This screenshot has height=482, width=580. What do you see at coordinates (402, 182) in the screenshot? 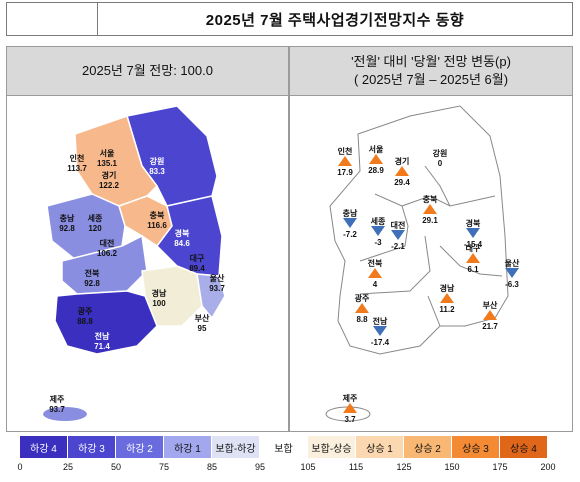
I see `region-change-value: 29.4` at bounding box center [402, 182].